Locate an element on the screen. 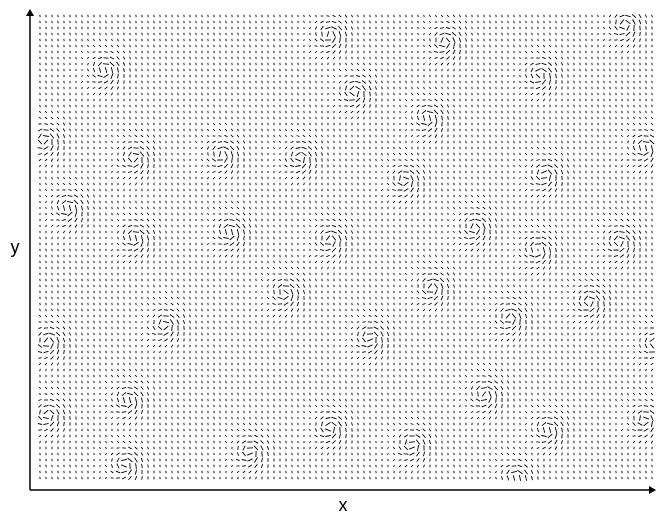  y-axis-label: y is located at coordinates (15, 247).